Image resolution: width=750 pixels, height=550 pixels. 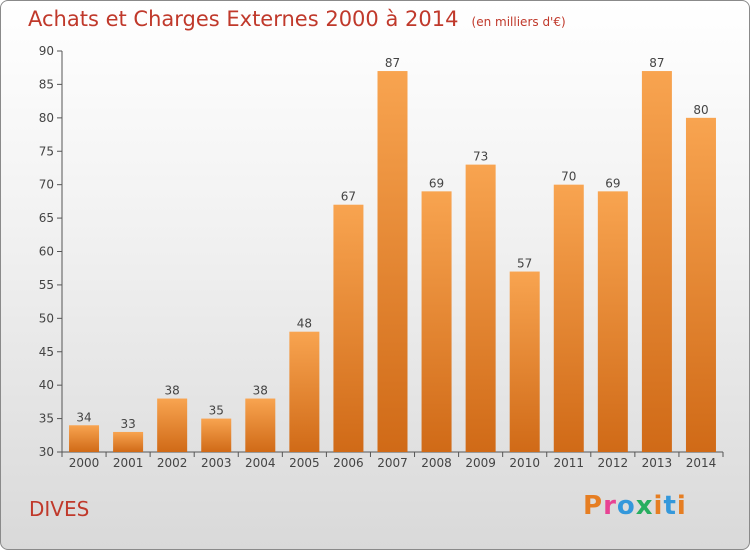 I want to click on bar-2004, so click(x=260, y=425).